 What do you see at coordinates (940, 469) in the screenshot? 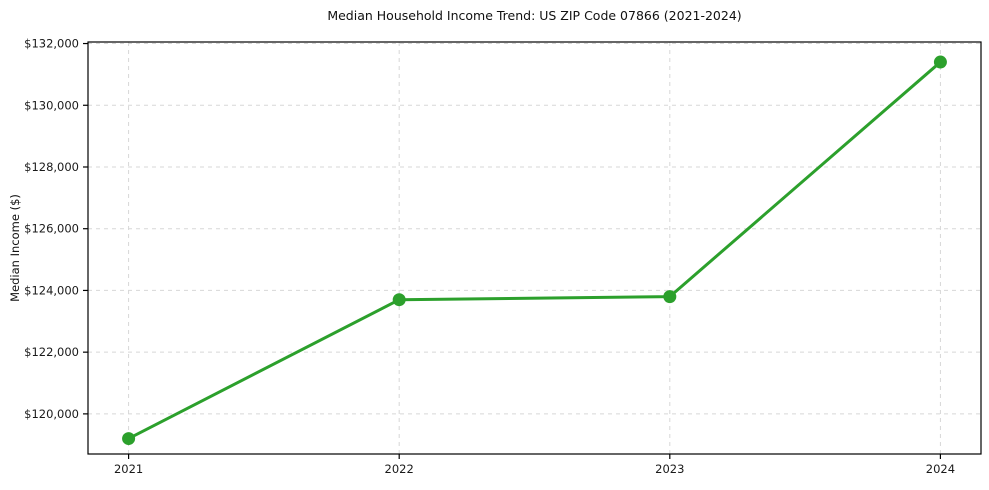
I see `x-tick-label: 2024` at bounding box center [940, 469].